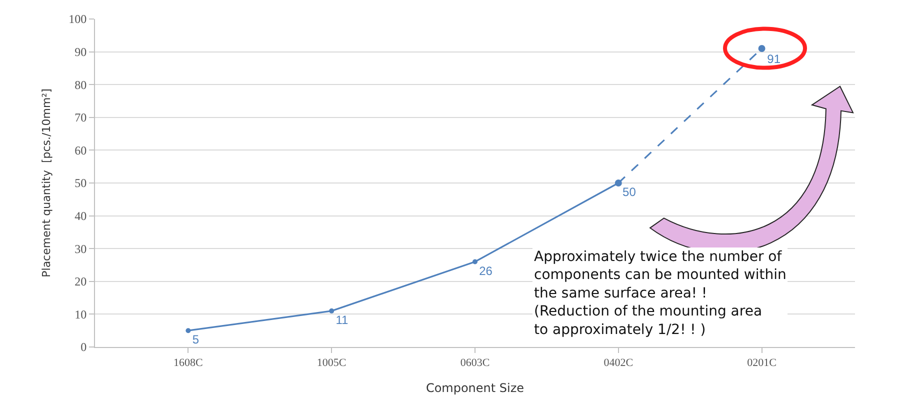  Describe the element at coordinates (80, 281) in the screenshot. I see `y-tick-label: 20` at that location.